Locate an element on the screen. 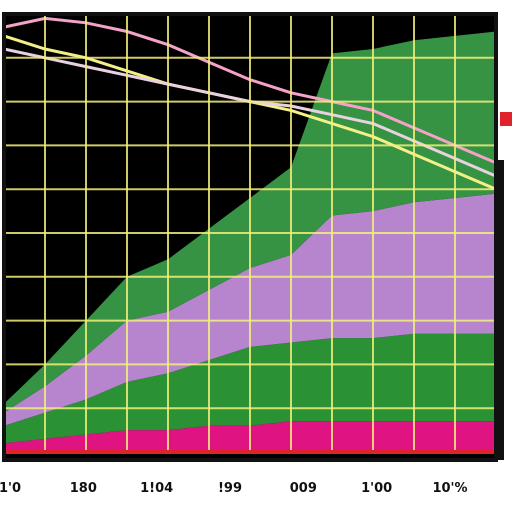 The width and height of the screenshot is (512, 512). x-tick-label: 10'% is located at coordinates (449, 488).